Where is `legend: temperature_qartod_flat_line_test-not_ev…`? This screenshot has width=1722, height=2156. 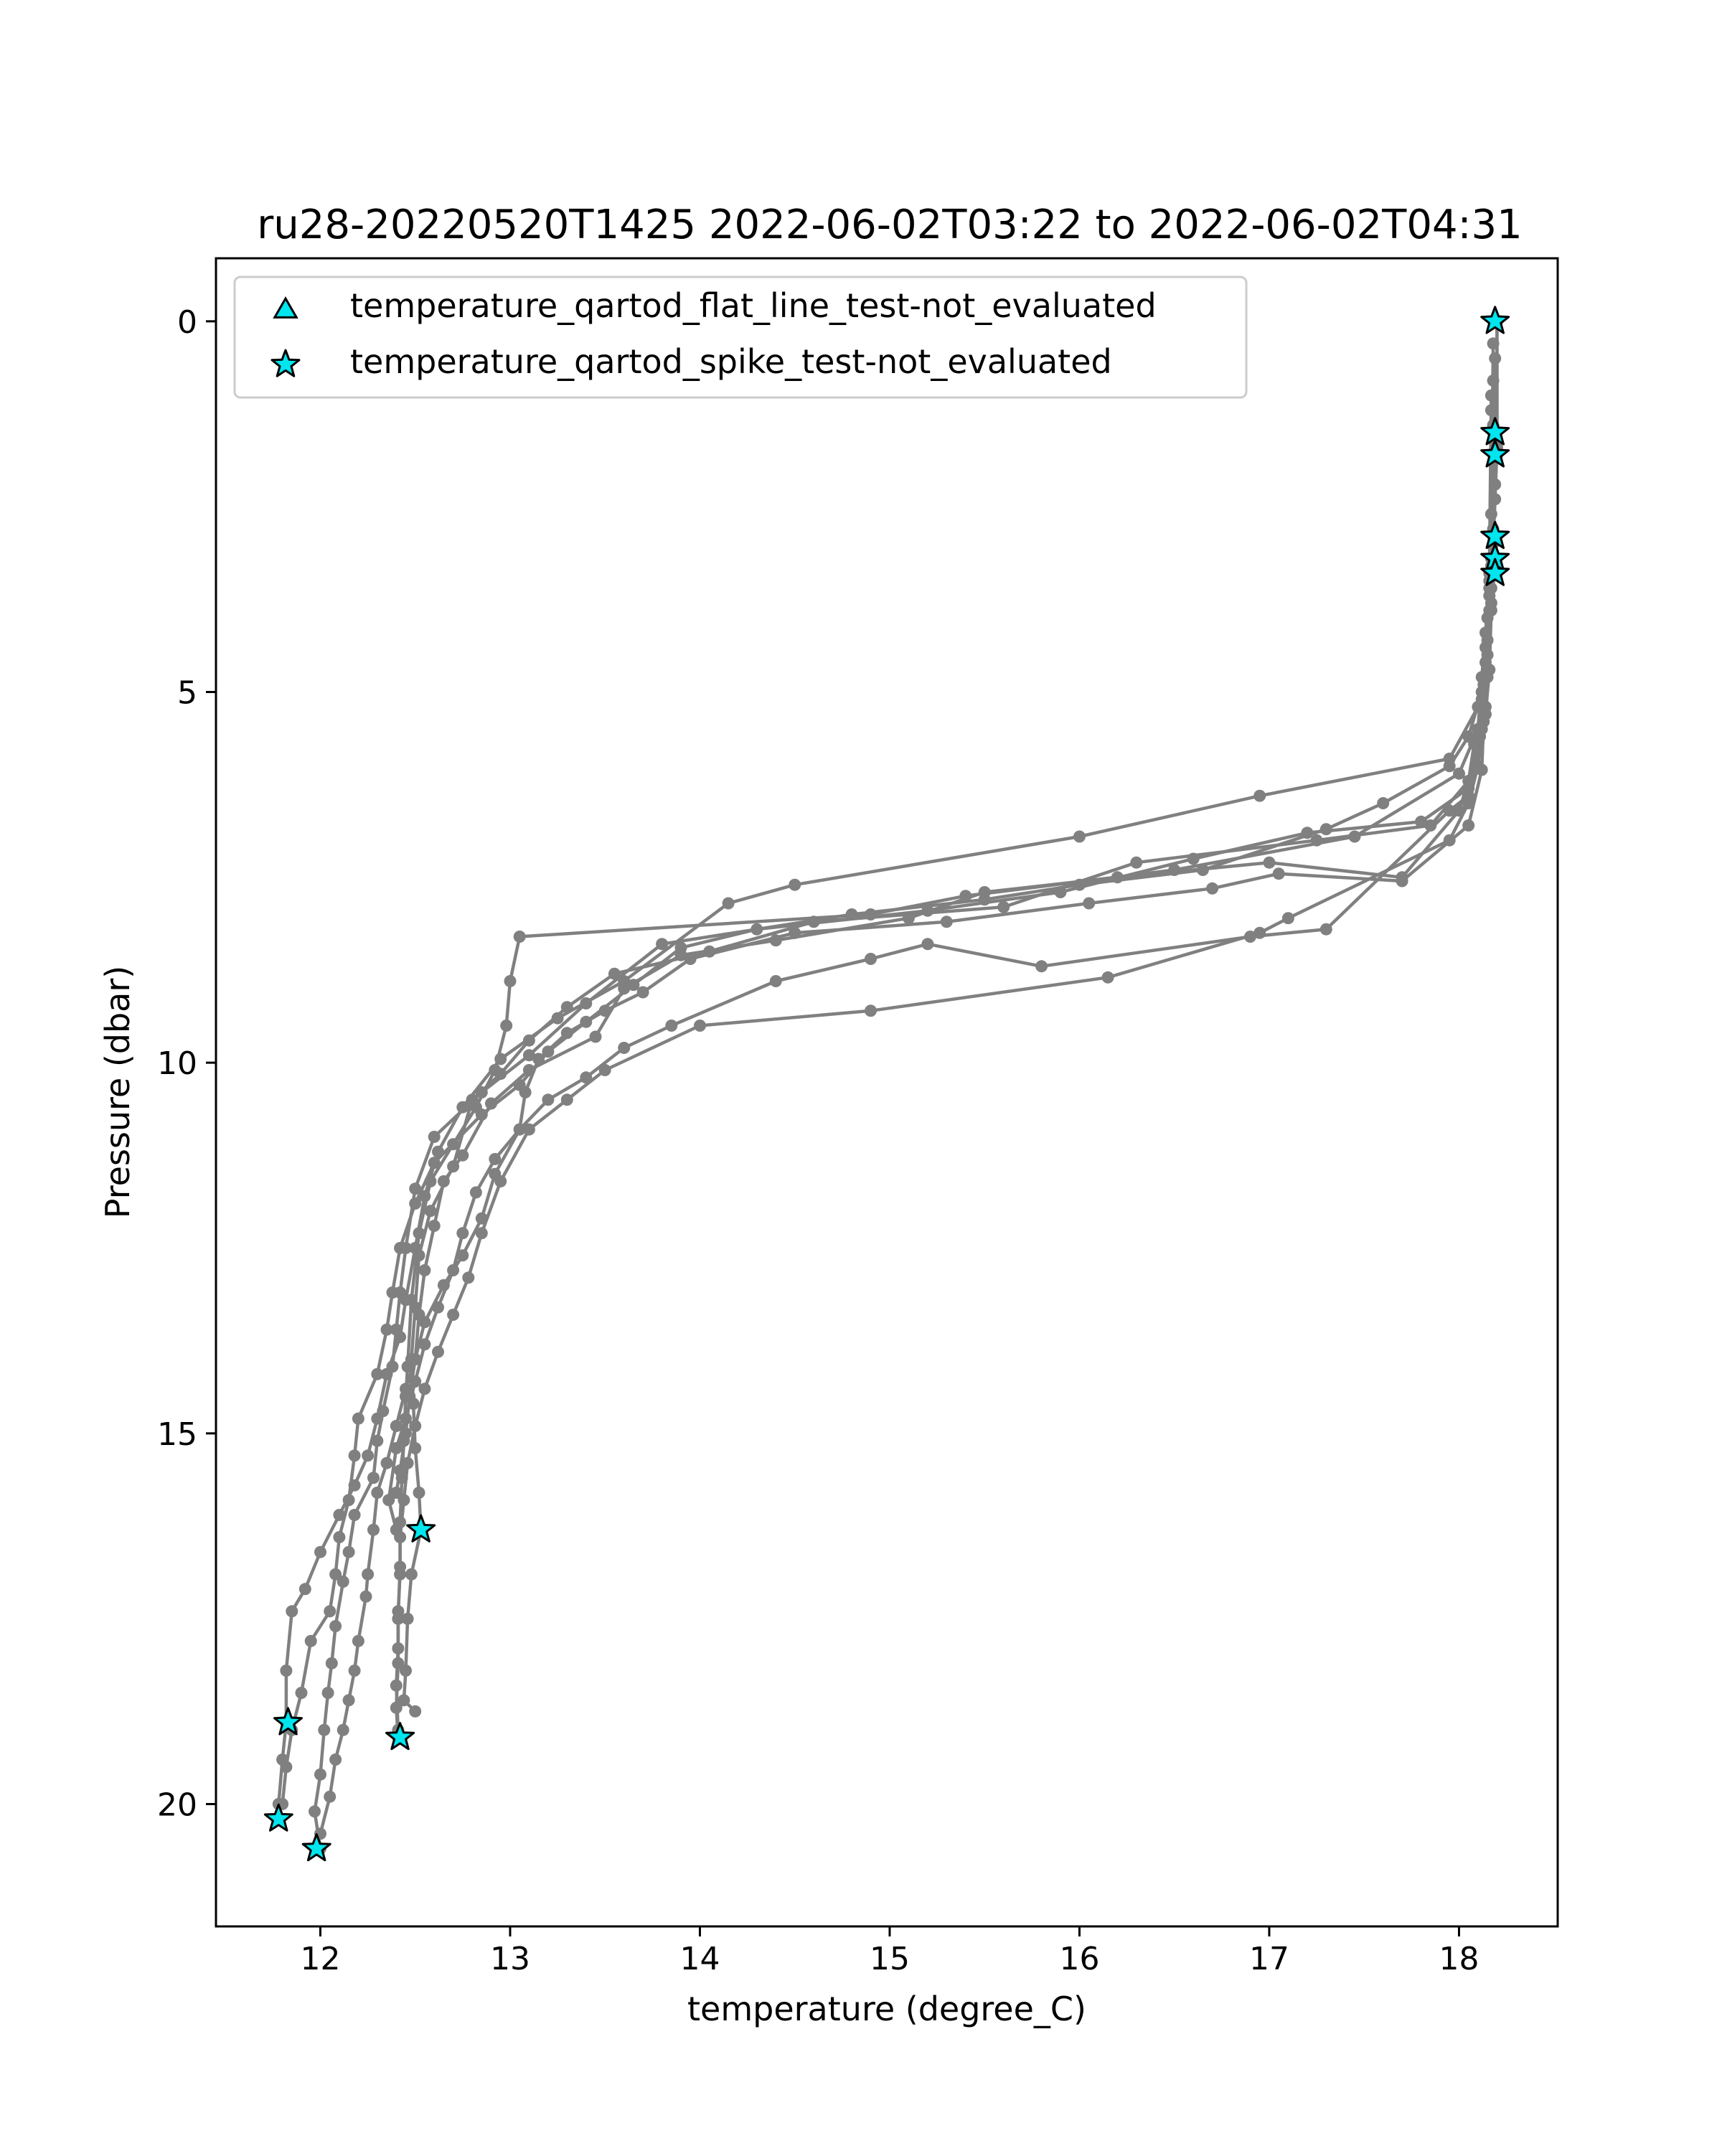 legend: temperature_qartod_flat_line_test-not_ev… is located at coordinates (740, 337).